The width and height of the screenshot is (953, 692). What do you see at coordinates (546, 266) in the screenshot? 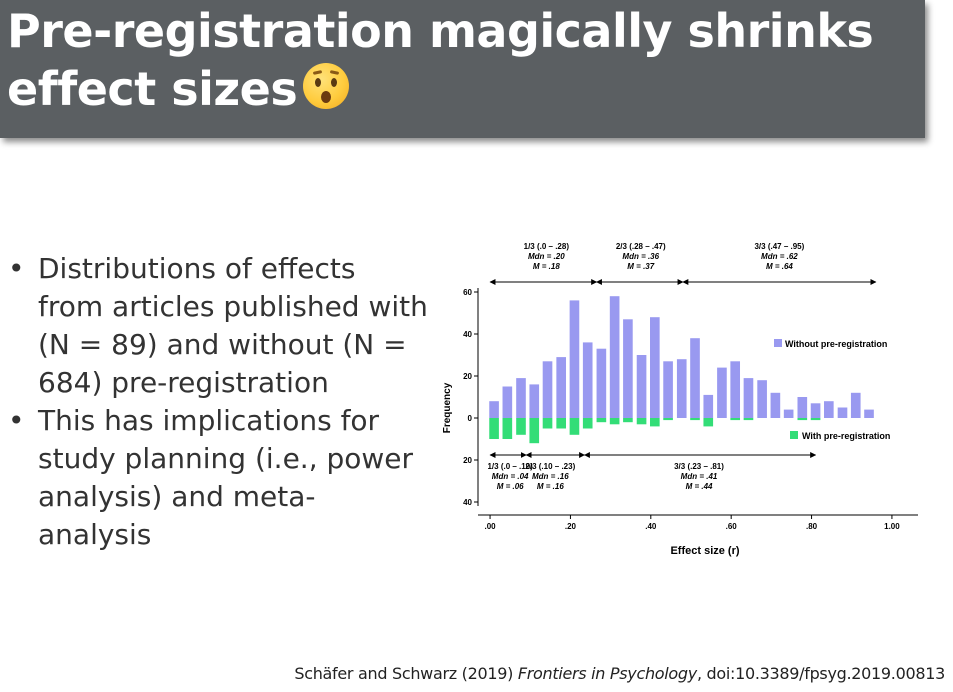
I see `top-annotation-text: M = .18` at bounding box center [546, 266].